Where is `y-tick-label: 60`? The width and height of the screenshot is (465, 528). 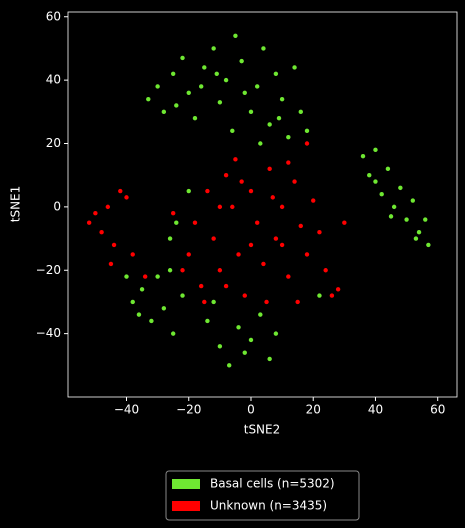 y-tick-label: 60 is located at coordinates (53, 16).